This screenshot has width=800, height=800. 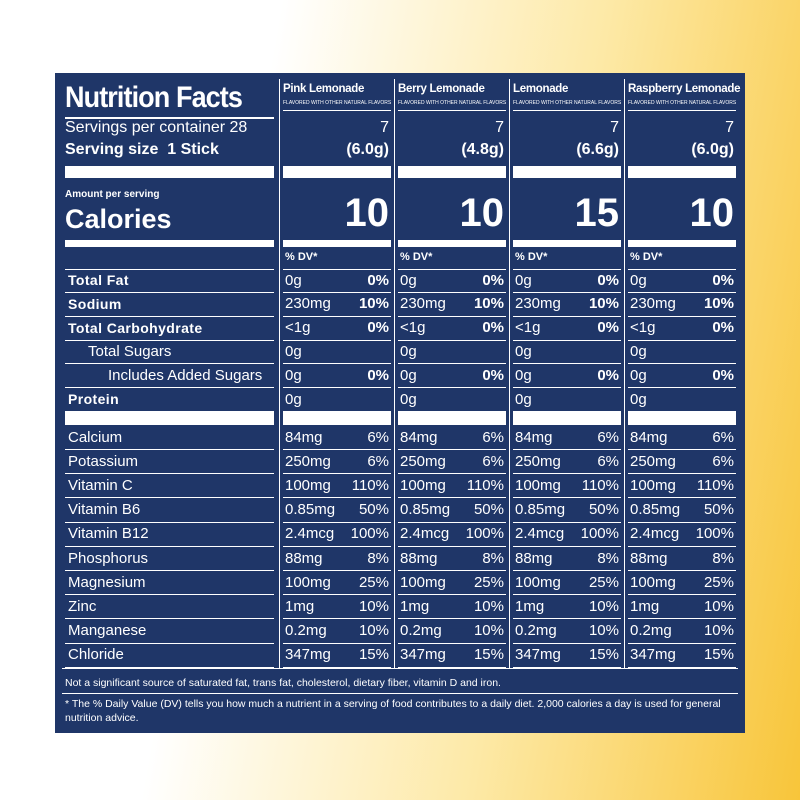 What do you see at coordinates (482, 149) in the screenshot?
I see `serving-size: (4.8g)` at bounding box center [482, 149].